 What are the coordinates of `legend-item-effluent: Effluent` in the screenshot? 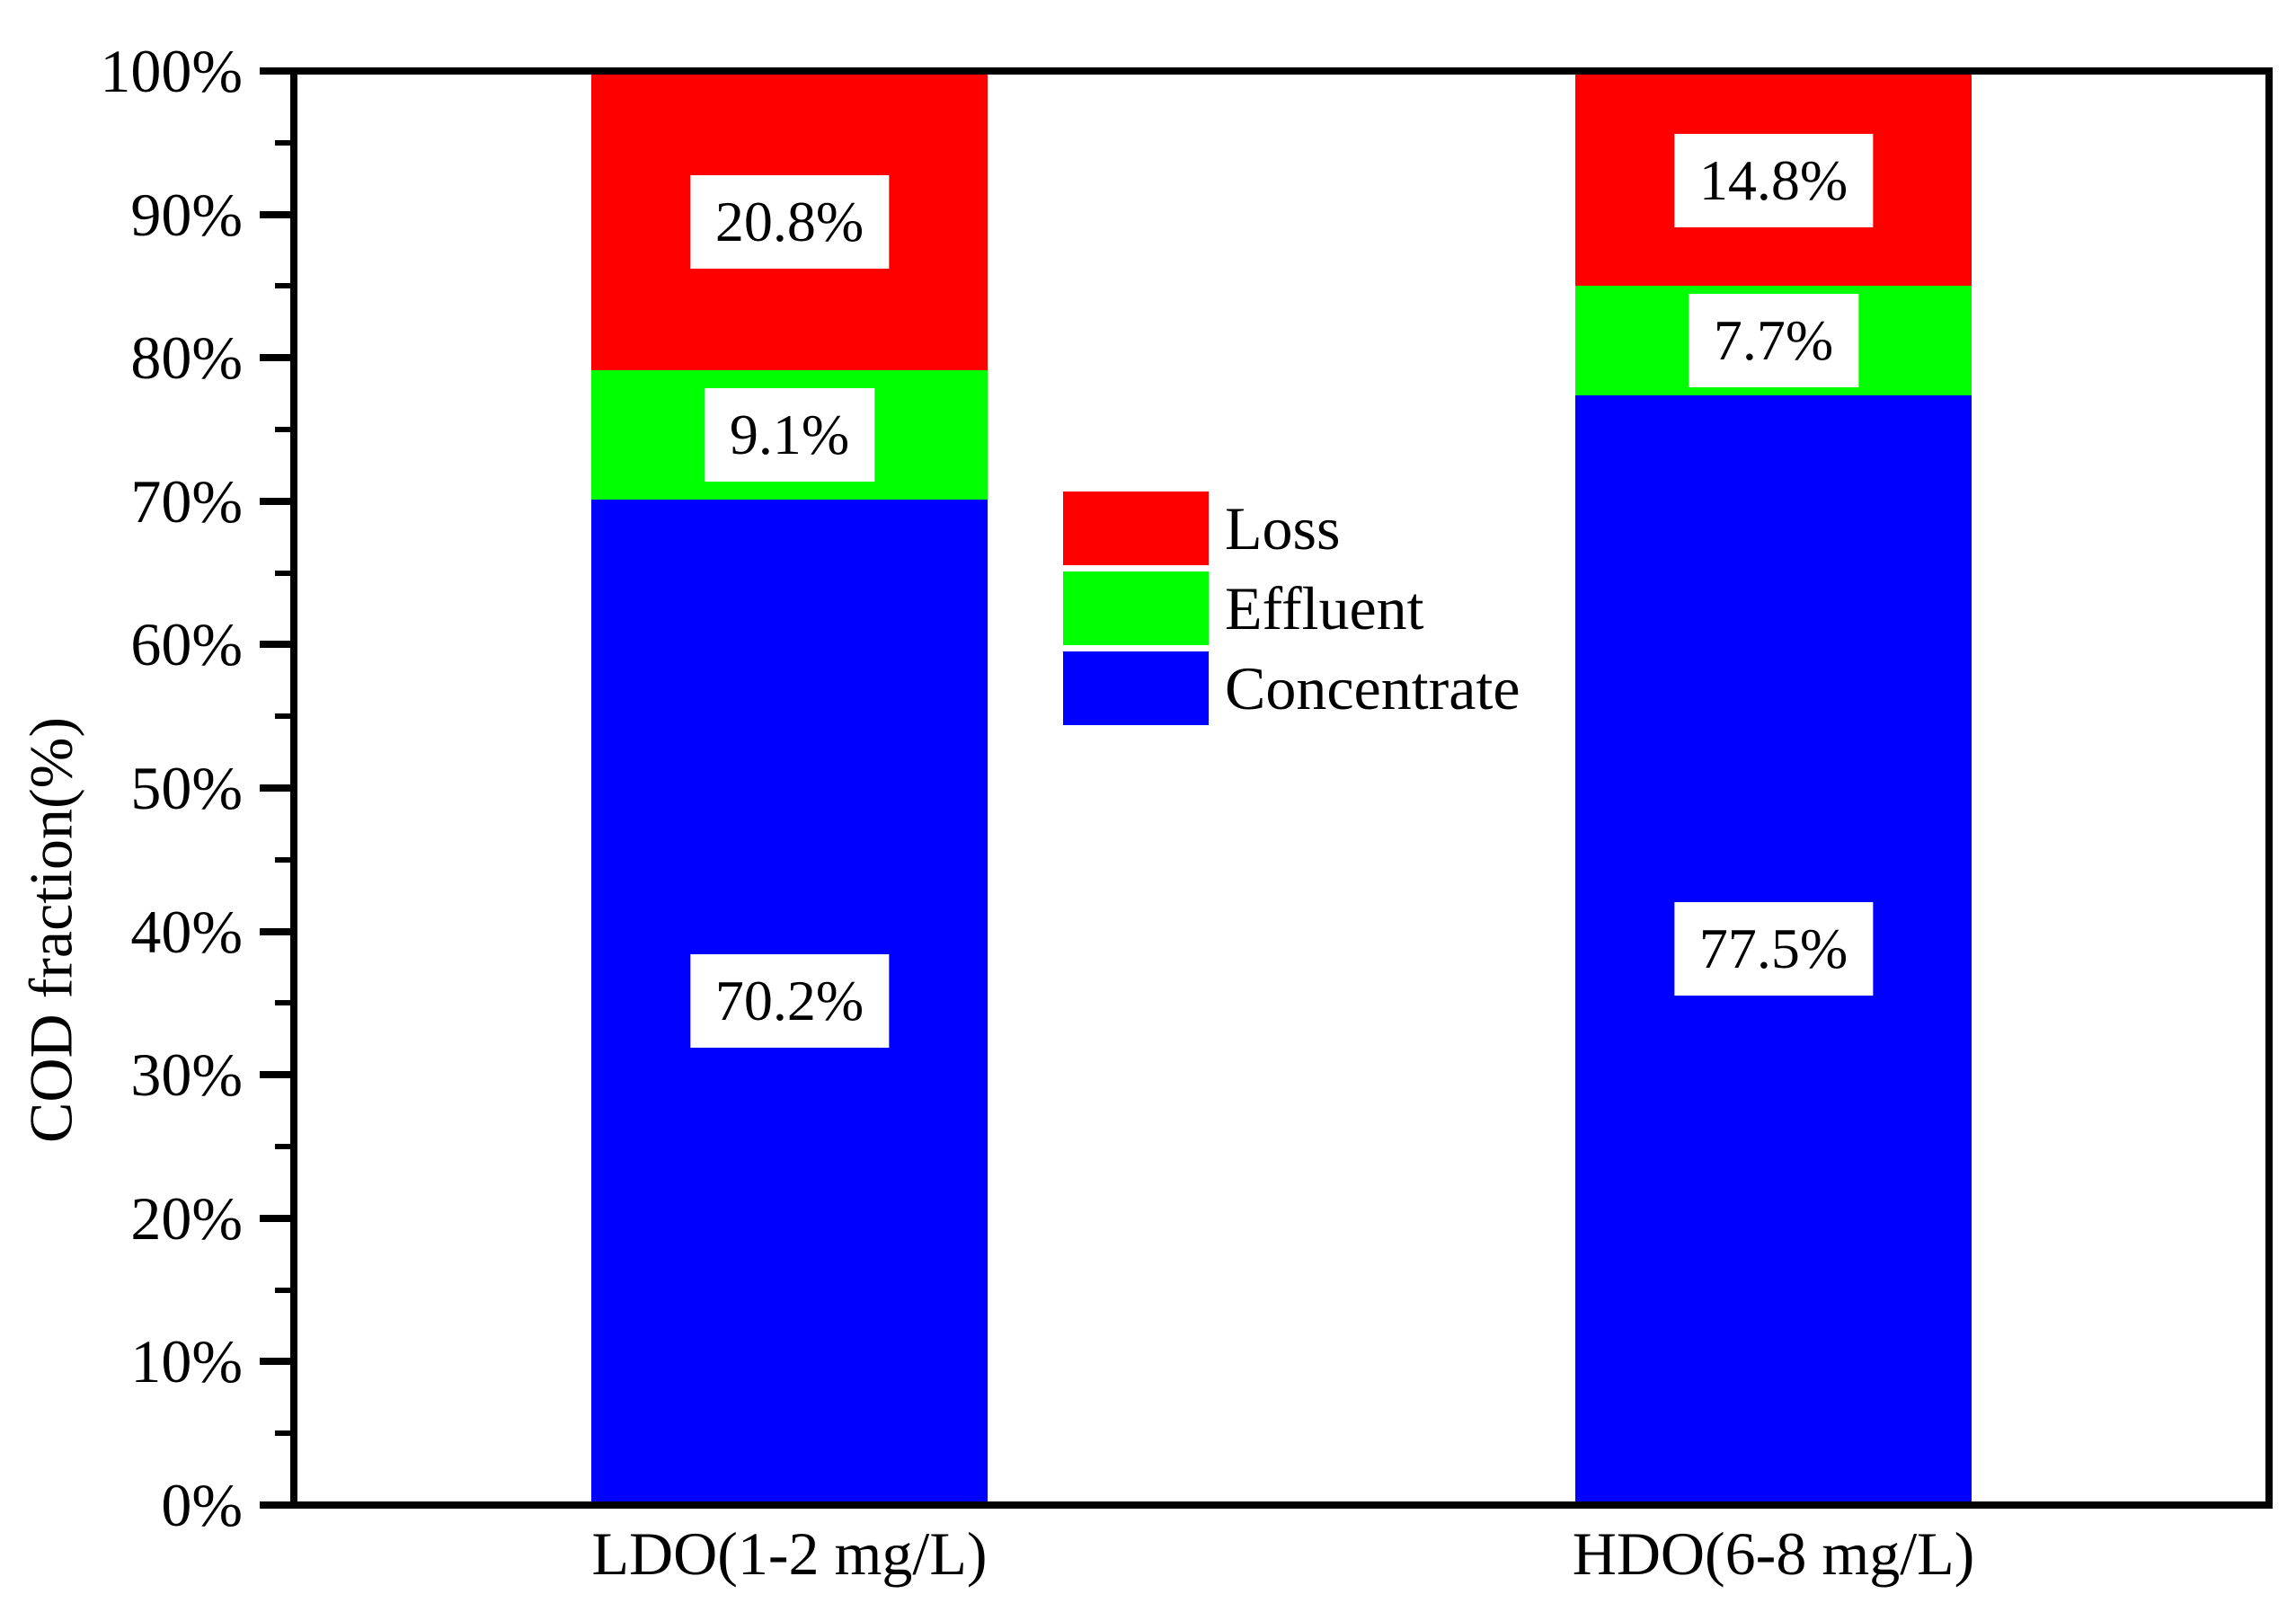 It's located at (1291, 608).